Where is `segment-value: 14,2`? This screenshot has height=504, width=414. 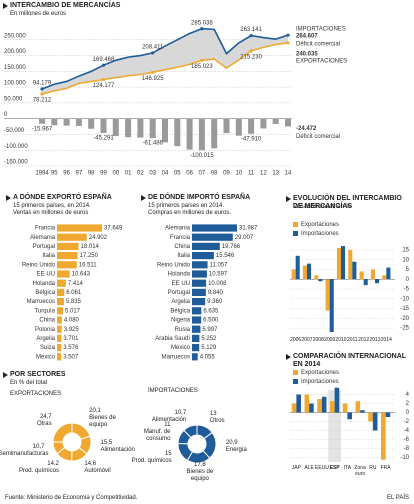
segment-value: 14,2 is located at coordinates (53, 463).